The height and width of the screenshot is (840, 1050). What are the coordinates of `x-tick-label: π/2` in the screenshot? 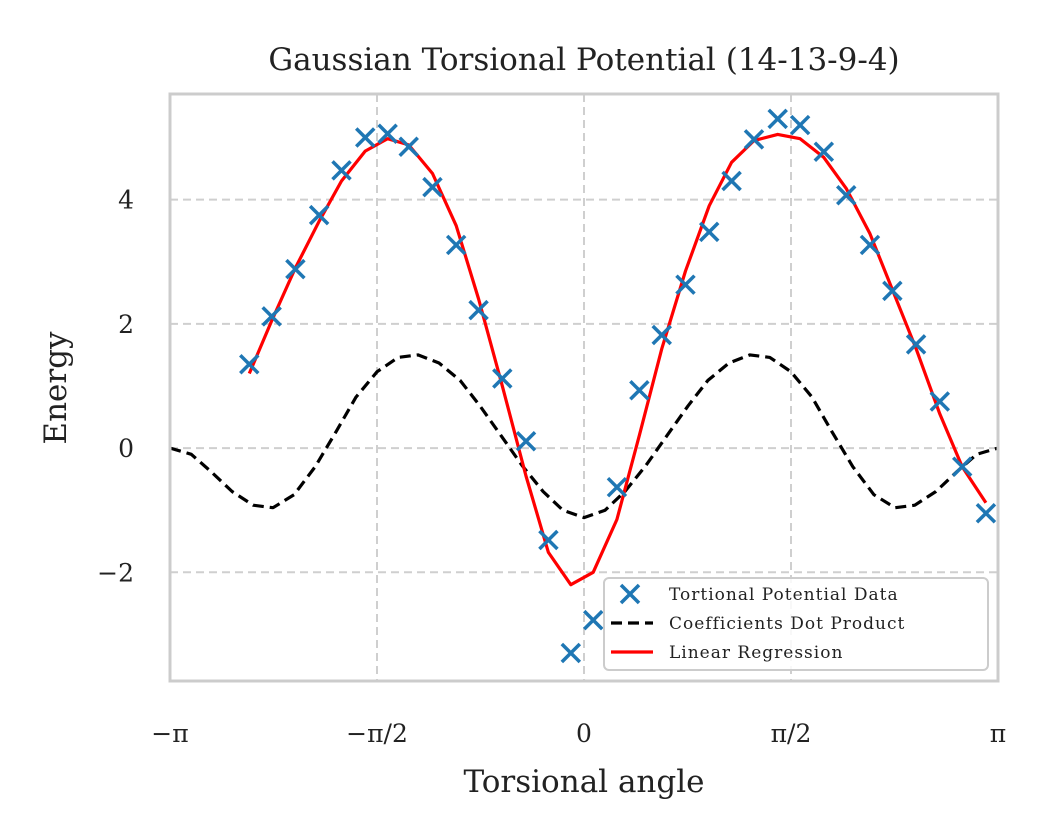 It's located at (791, 733).